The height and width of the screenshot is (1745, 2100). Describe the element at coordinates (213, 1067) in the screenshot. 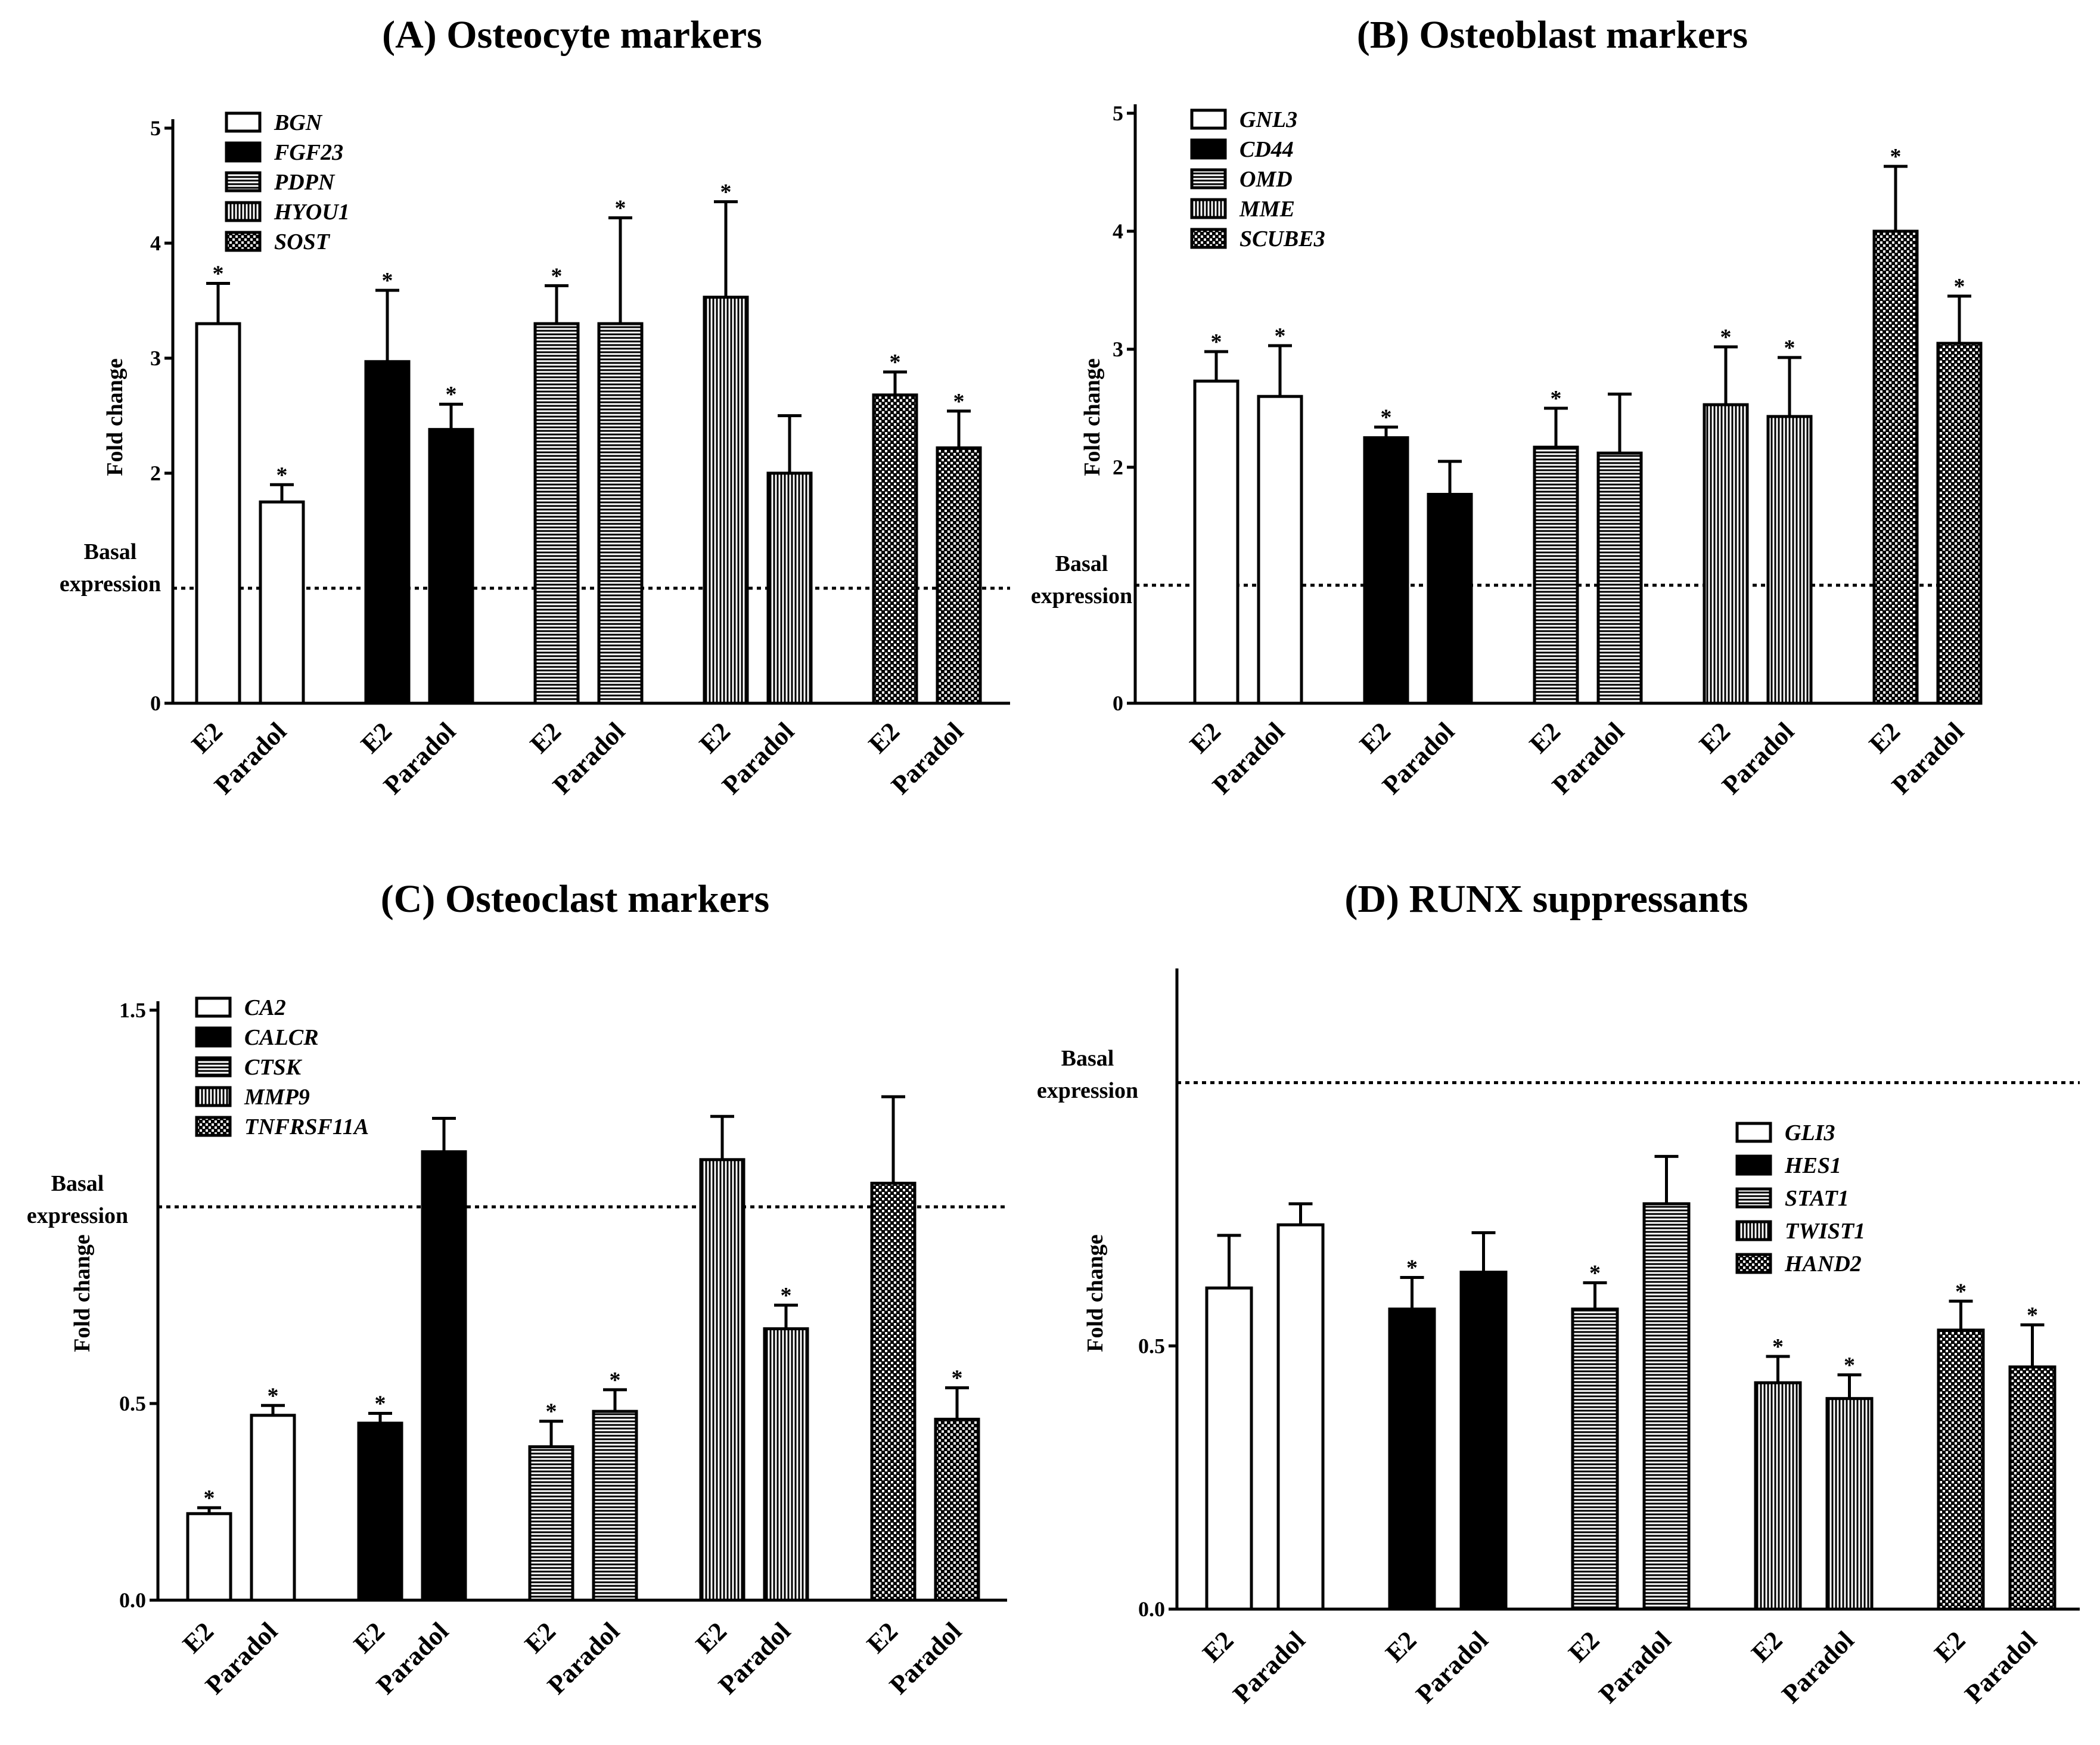

I see `legend-swatch-ctsk` at that location.